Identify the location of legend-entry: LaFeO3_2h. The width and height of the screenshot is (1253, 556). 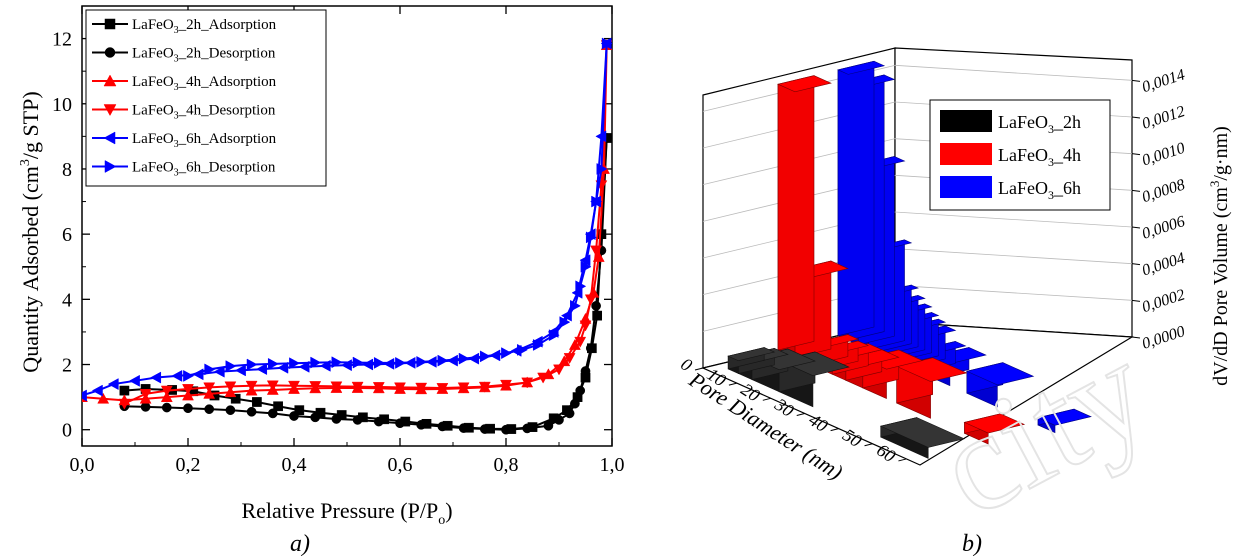
(1010, 123).